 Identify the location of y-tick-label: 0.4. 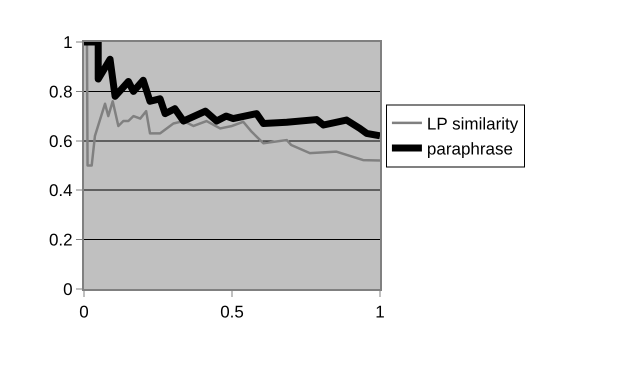
(60, 190).